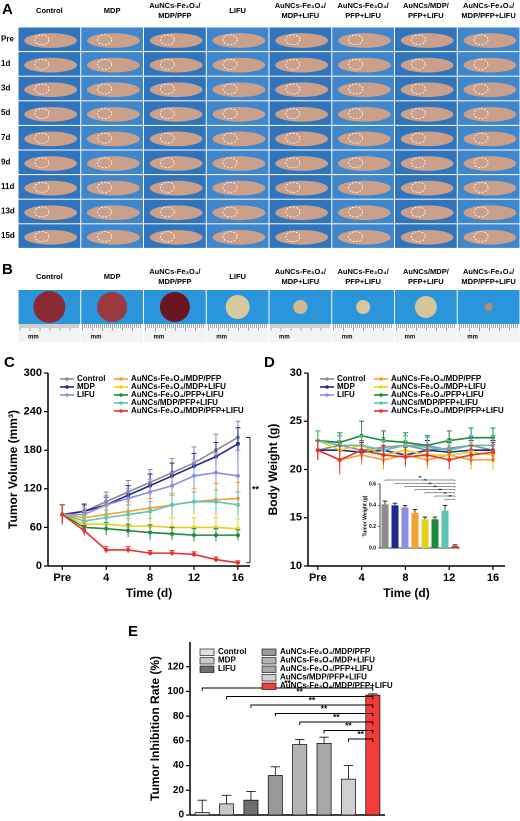 The height and width of the screenshot is (821, 520). Describe the element at coordinates (86, 386) in the screenshot. I see `legend-label: MDP` at that location.